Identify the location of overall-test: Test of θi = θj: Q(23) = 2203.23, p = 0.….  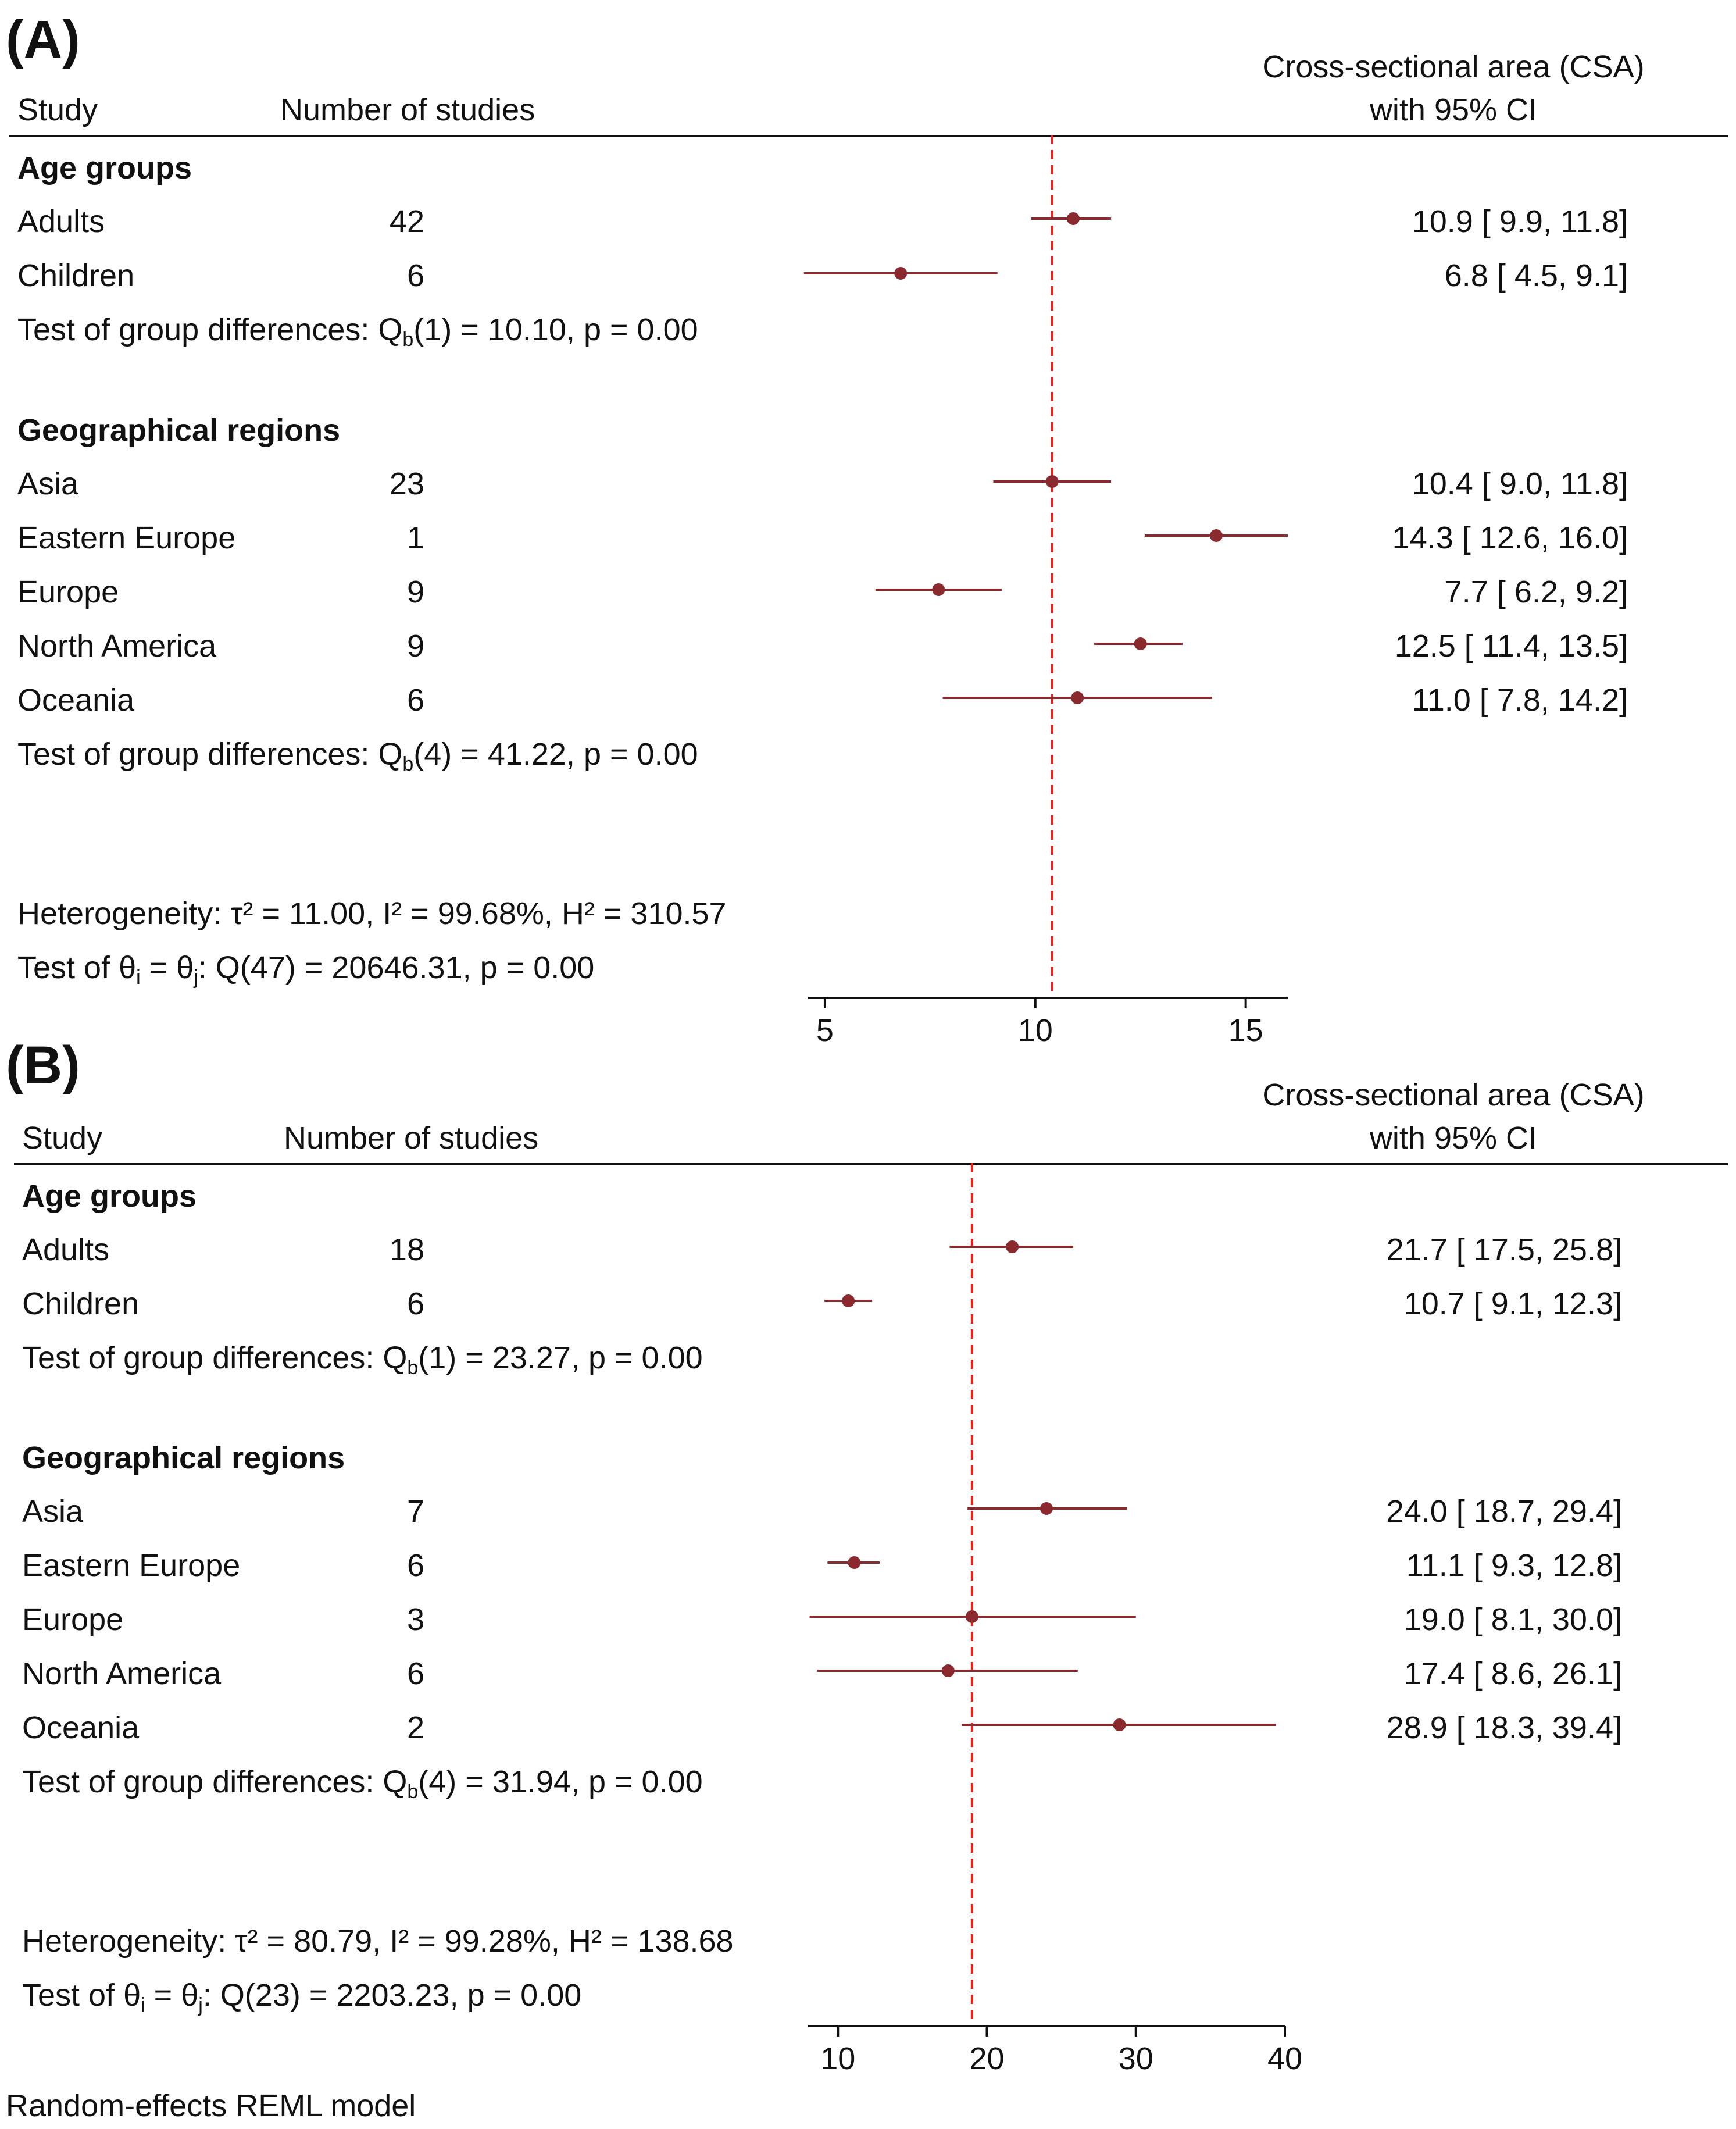
(302, 1997).